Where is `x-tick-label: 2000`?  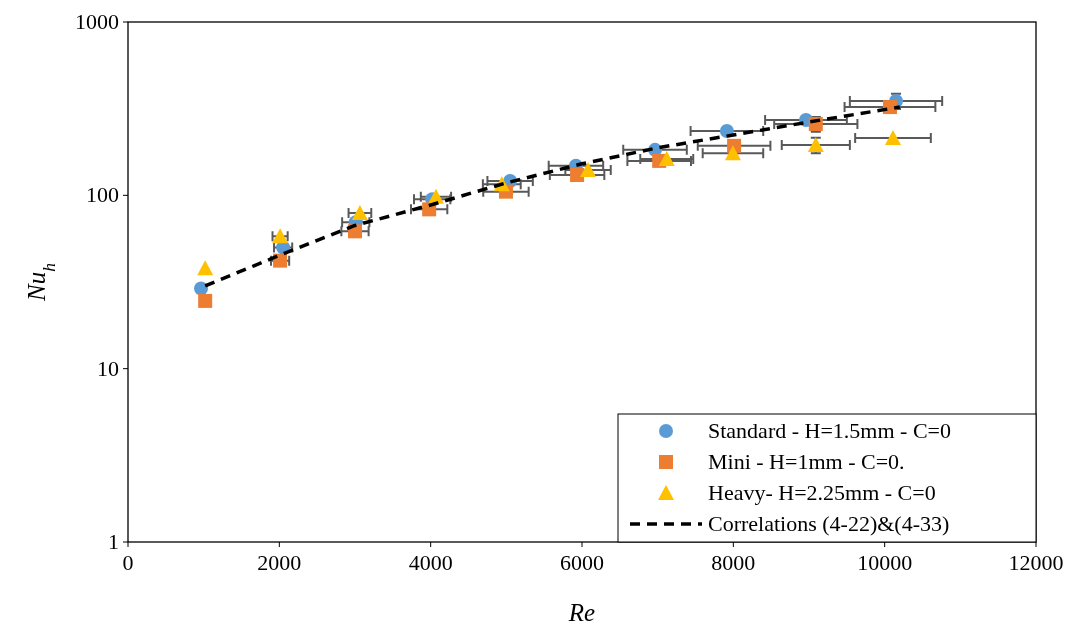 x-tick-label: 2000 is located at coordinates (279, 562).